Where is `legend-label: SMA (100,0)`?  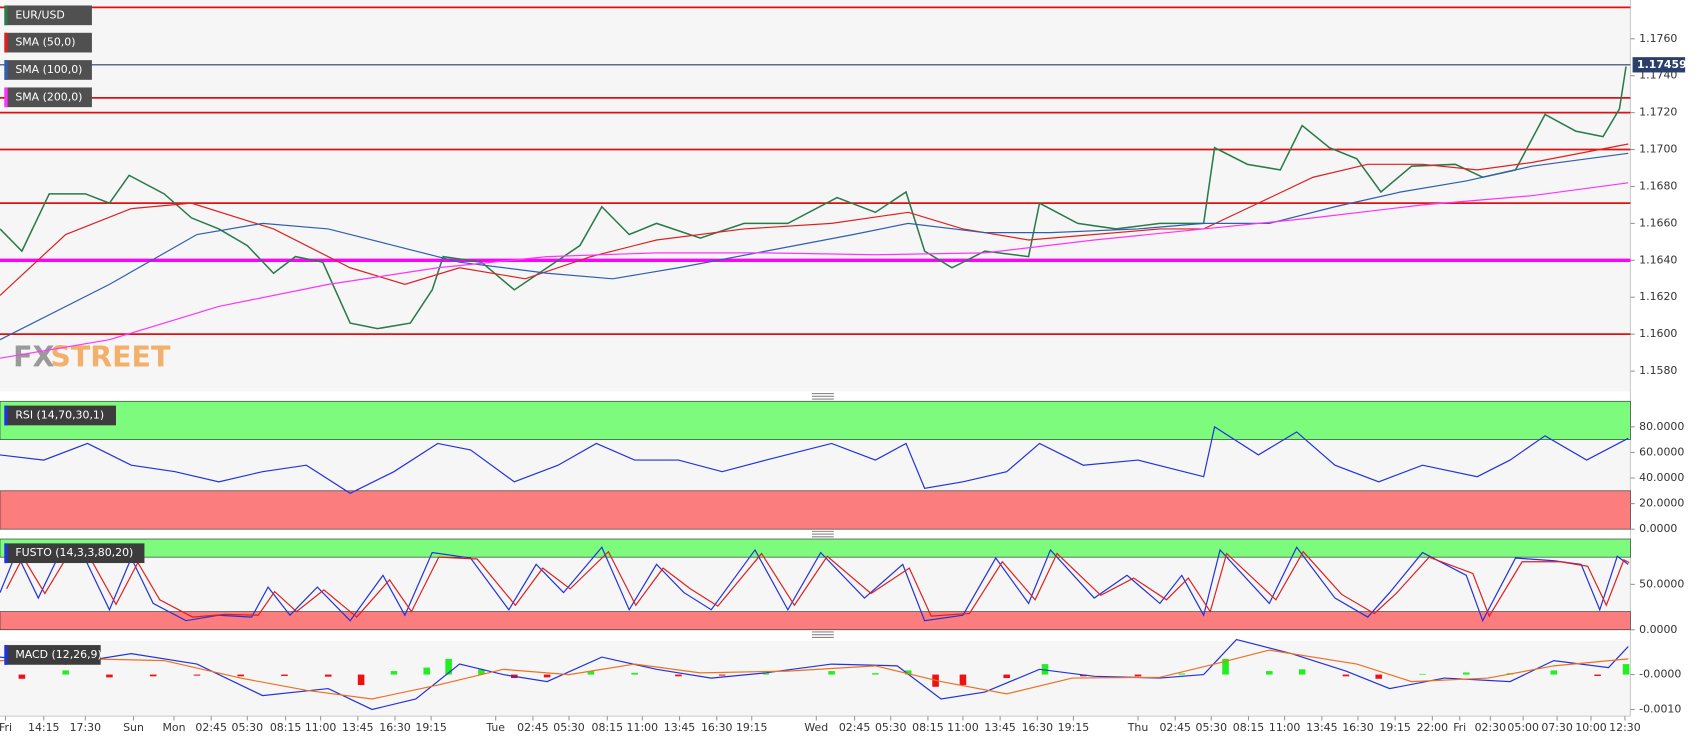
legend-label: SMA (100,0) is located at coordinates (48, 69).